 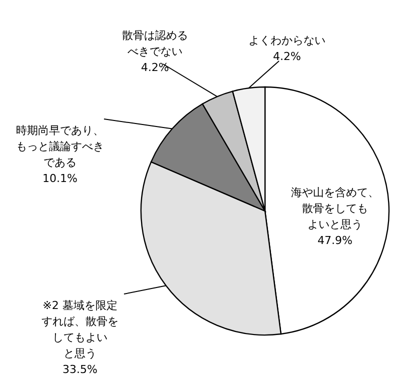 I want to click on slice-label: よくわからない, so click(x=287, y=40).